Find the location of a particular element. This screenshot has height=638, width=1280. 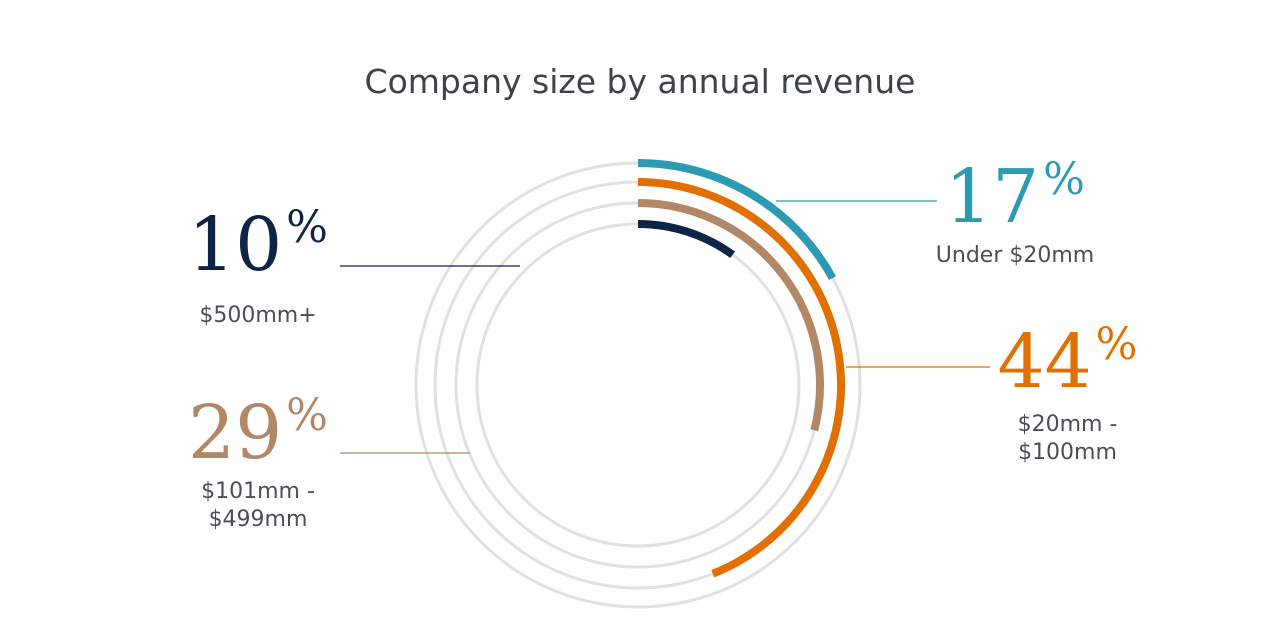

callout-101-499mm: 29% $101mm - $499mm is located at coordinates (258, 464).